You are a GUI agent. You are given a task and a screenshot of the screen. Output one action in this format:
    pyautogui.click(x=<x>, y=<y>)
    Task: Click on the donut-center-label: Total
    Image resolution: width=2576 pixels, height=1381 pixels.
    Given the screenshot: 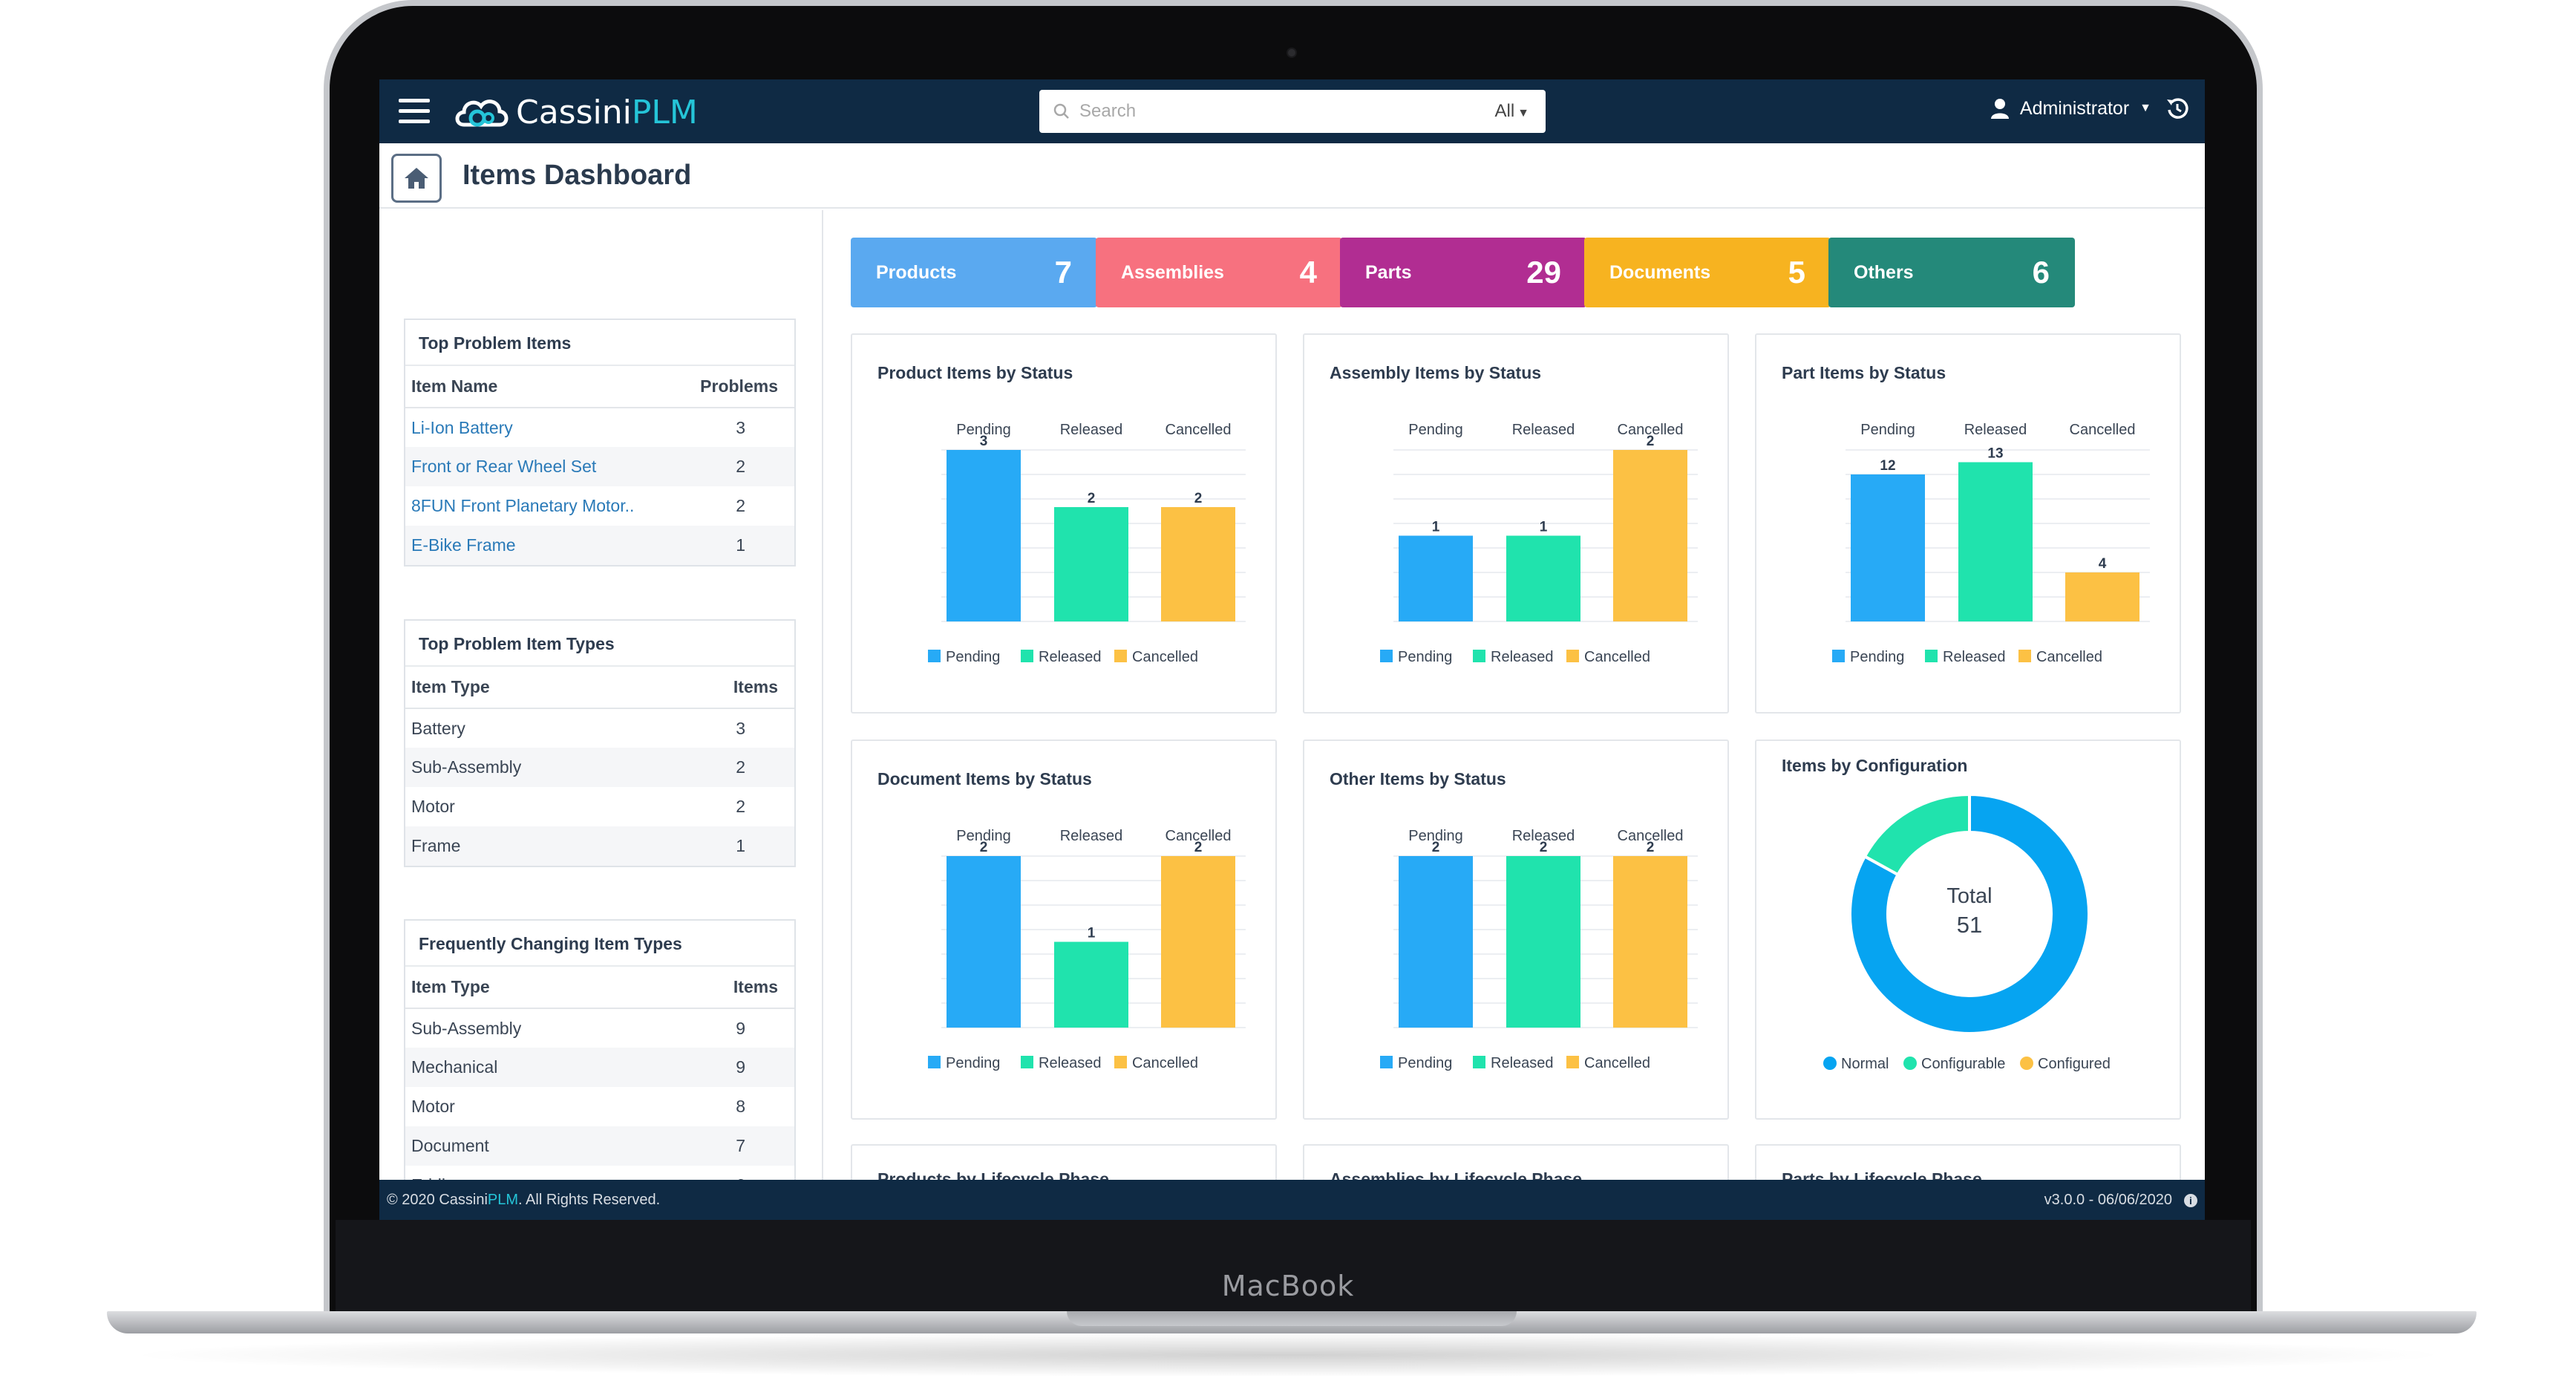 What is the action you would take?
    pyautogui.click(x=1969, y=896)
    